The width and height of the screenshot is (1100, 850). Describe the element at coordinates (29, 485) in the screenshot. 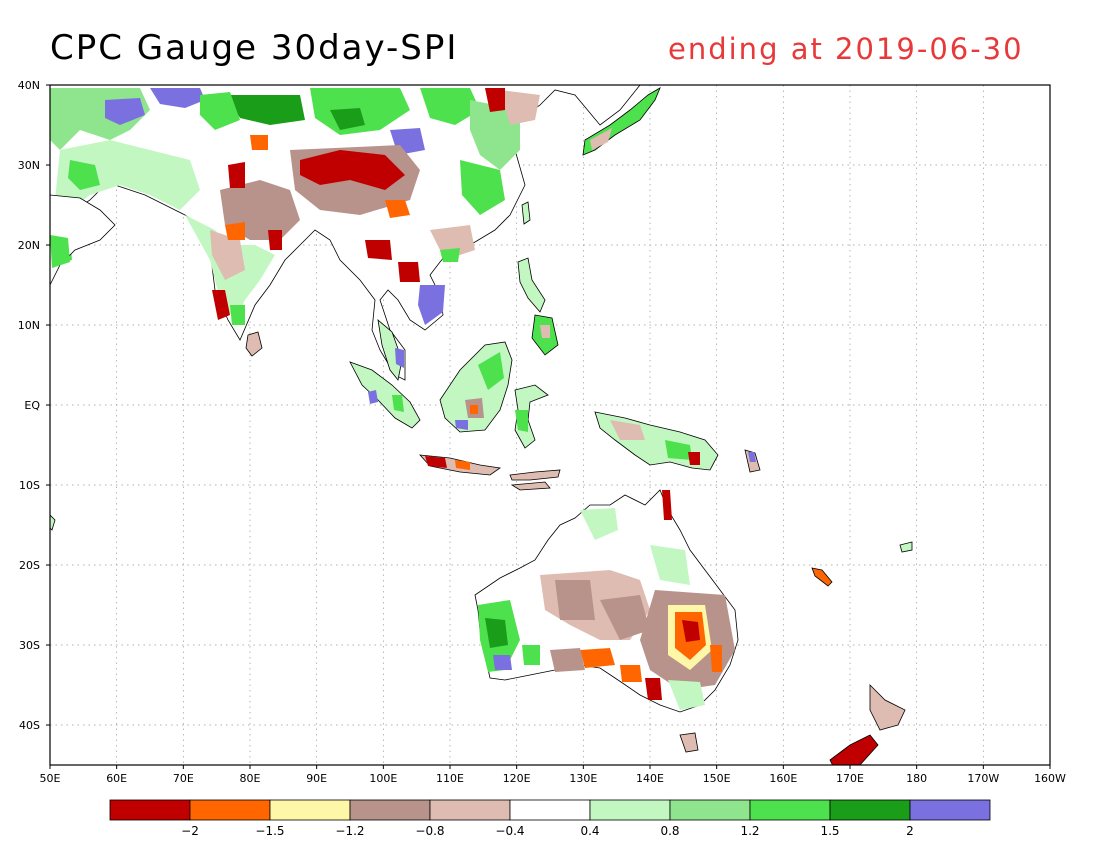

I see `lat-tick-label: 10S` at that location.